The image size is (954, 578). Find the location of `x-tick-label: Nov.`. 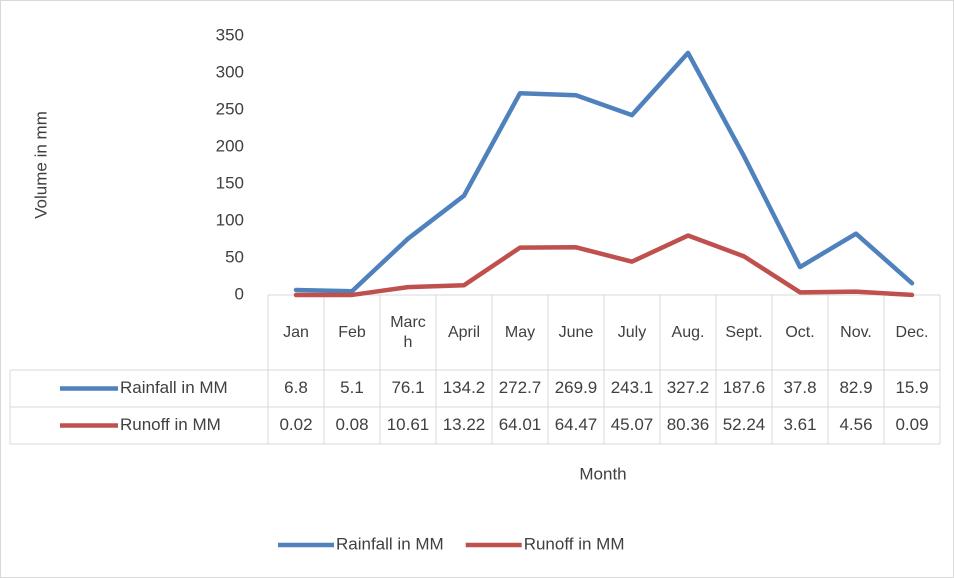

x-tick-label: Nov. is located at coordinates (856, 332).